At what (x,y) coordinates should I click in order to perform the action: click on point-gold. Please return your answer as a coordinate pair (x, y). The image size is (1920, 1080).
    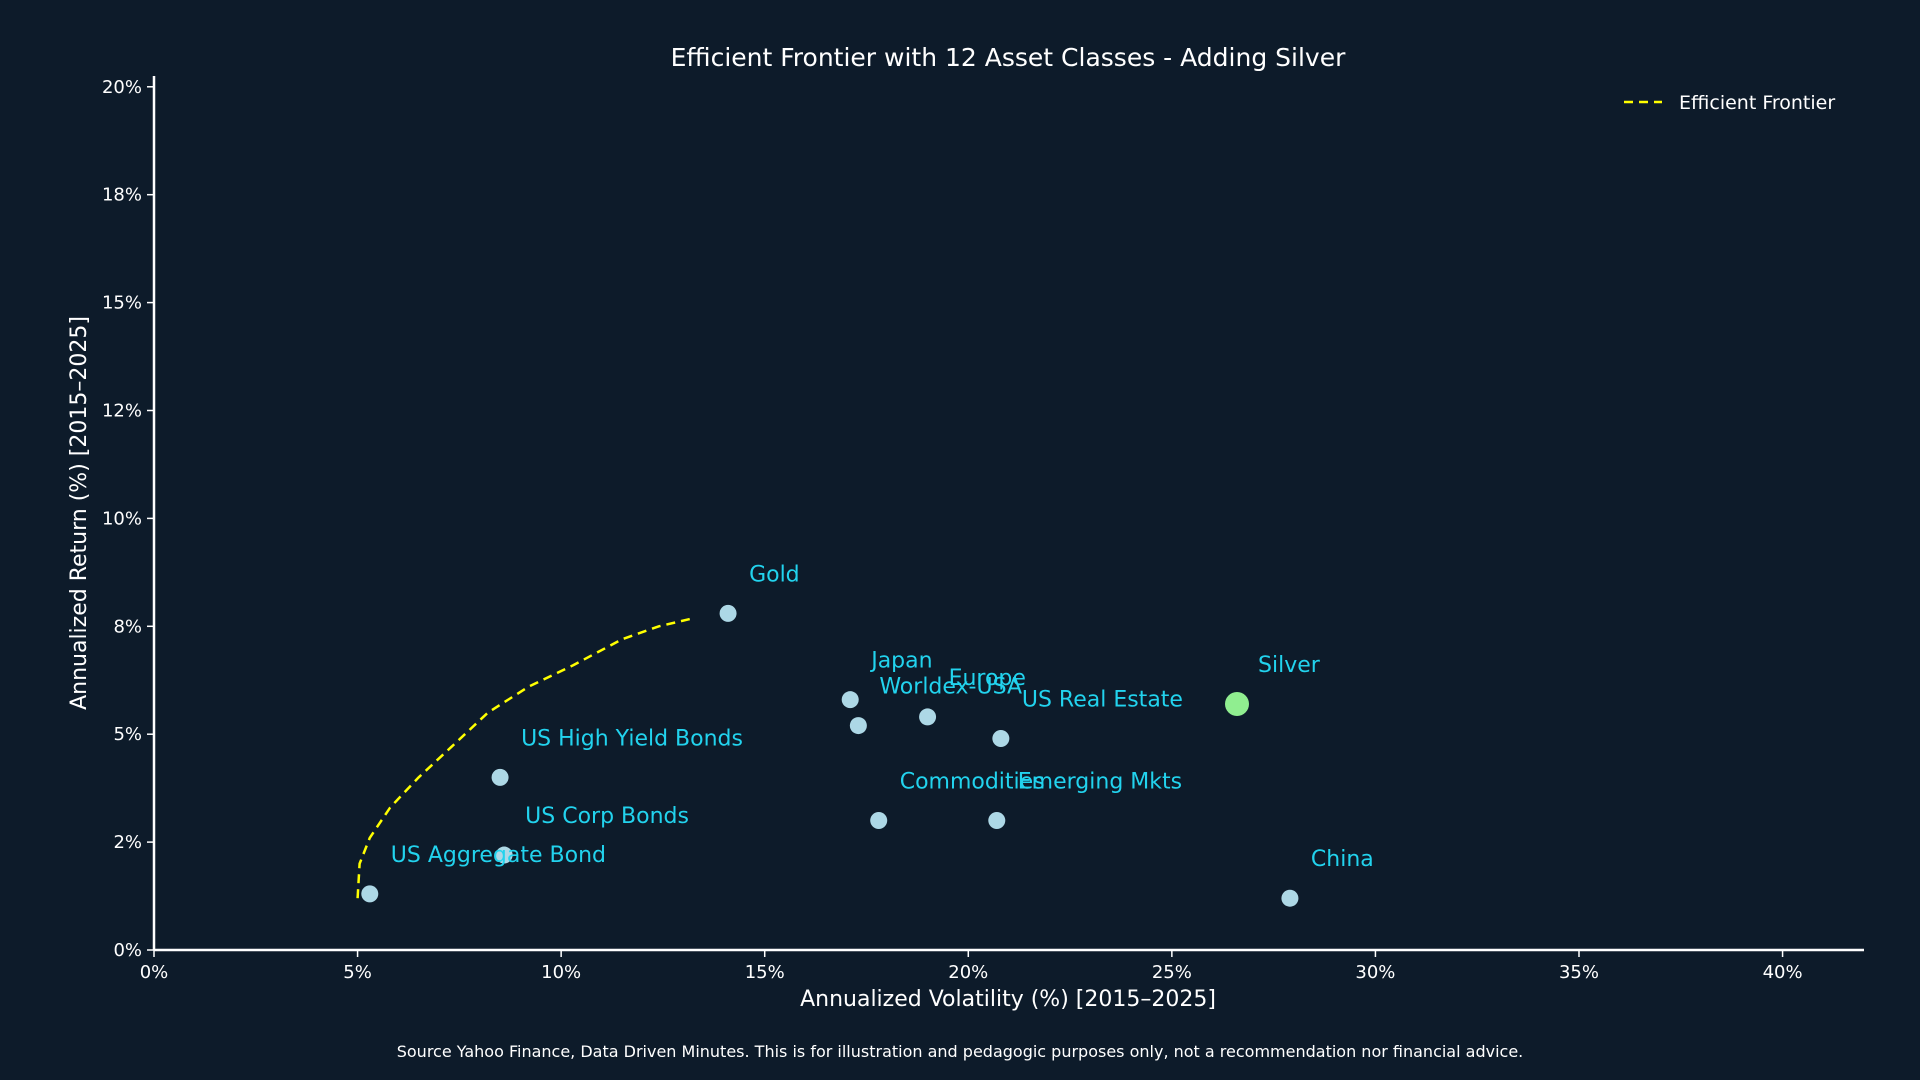
    Looking at the image, I should click on (728, 613).